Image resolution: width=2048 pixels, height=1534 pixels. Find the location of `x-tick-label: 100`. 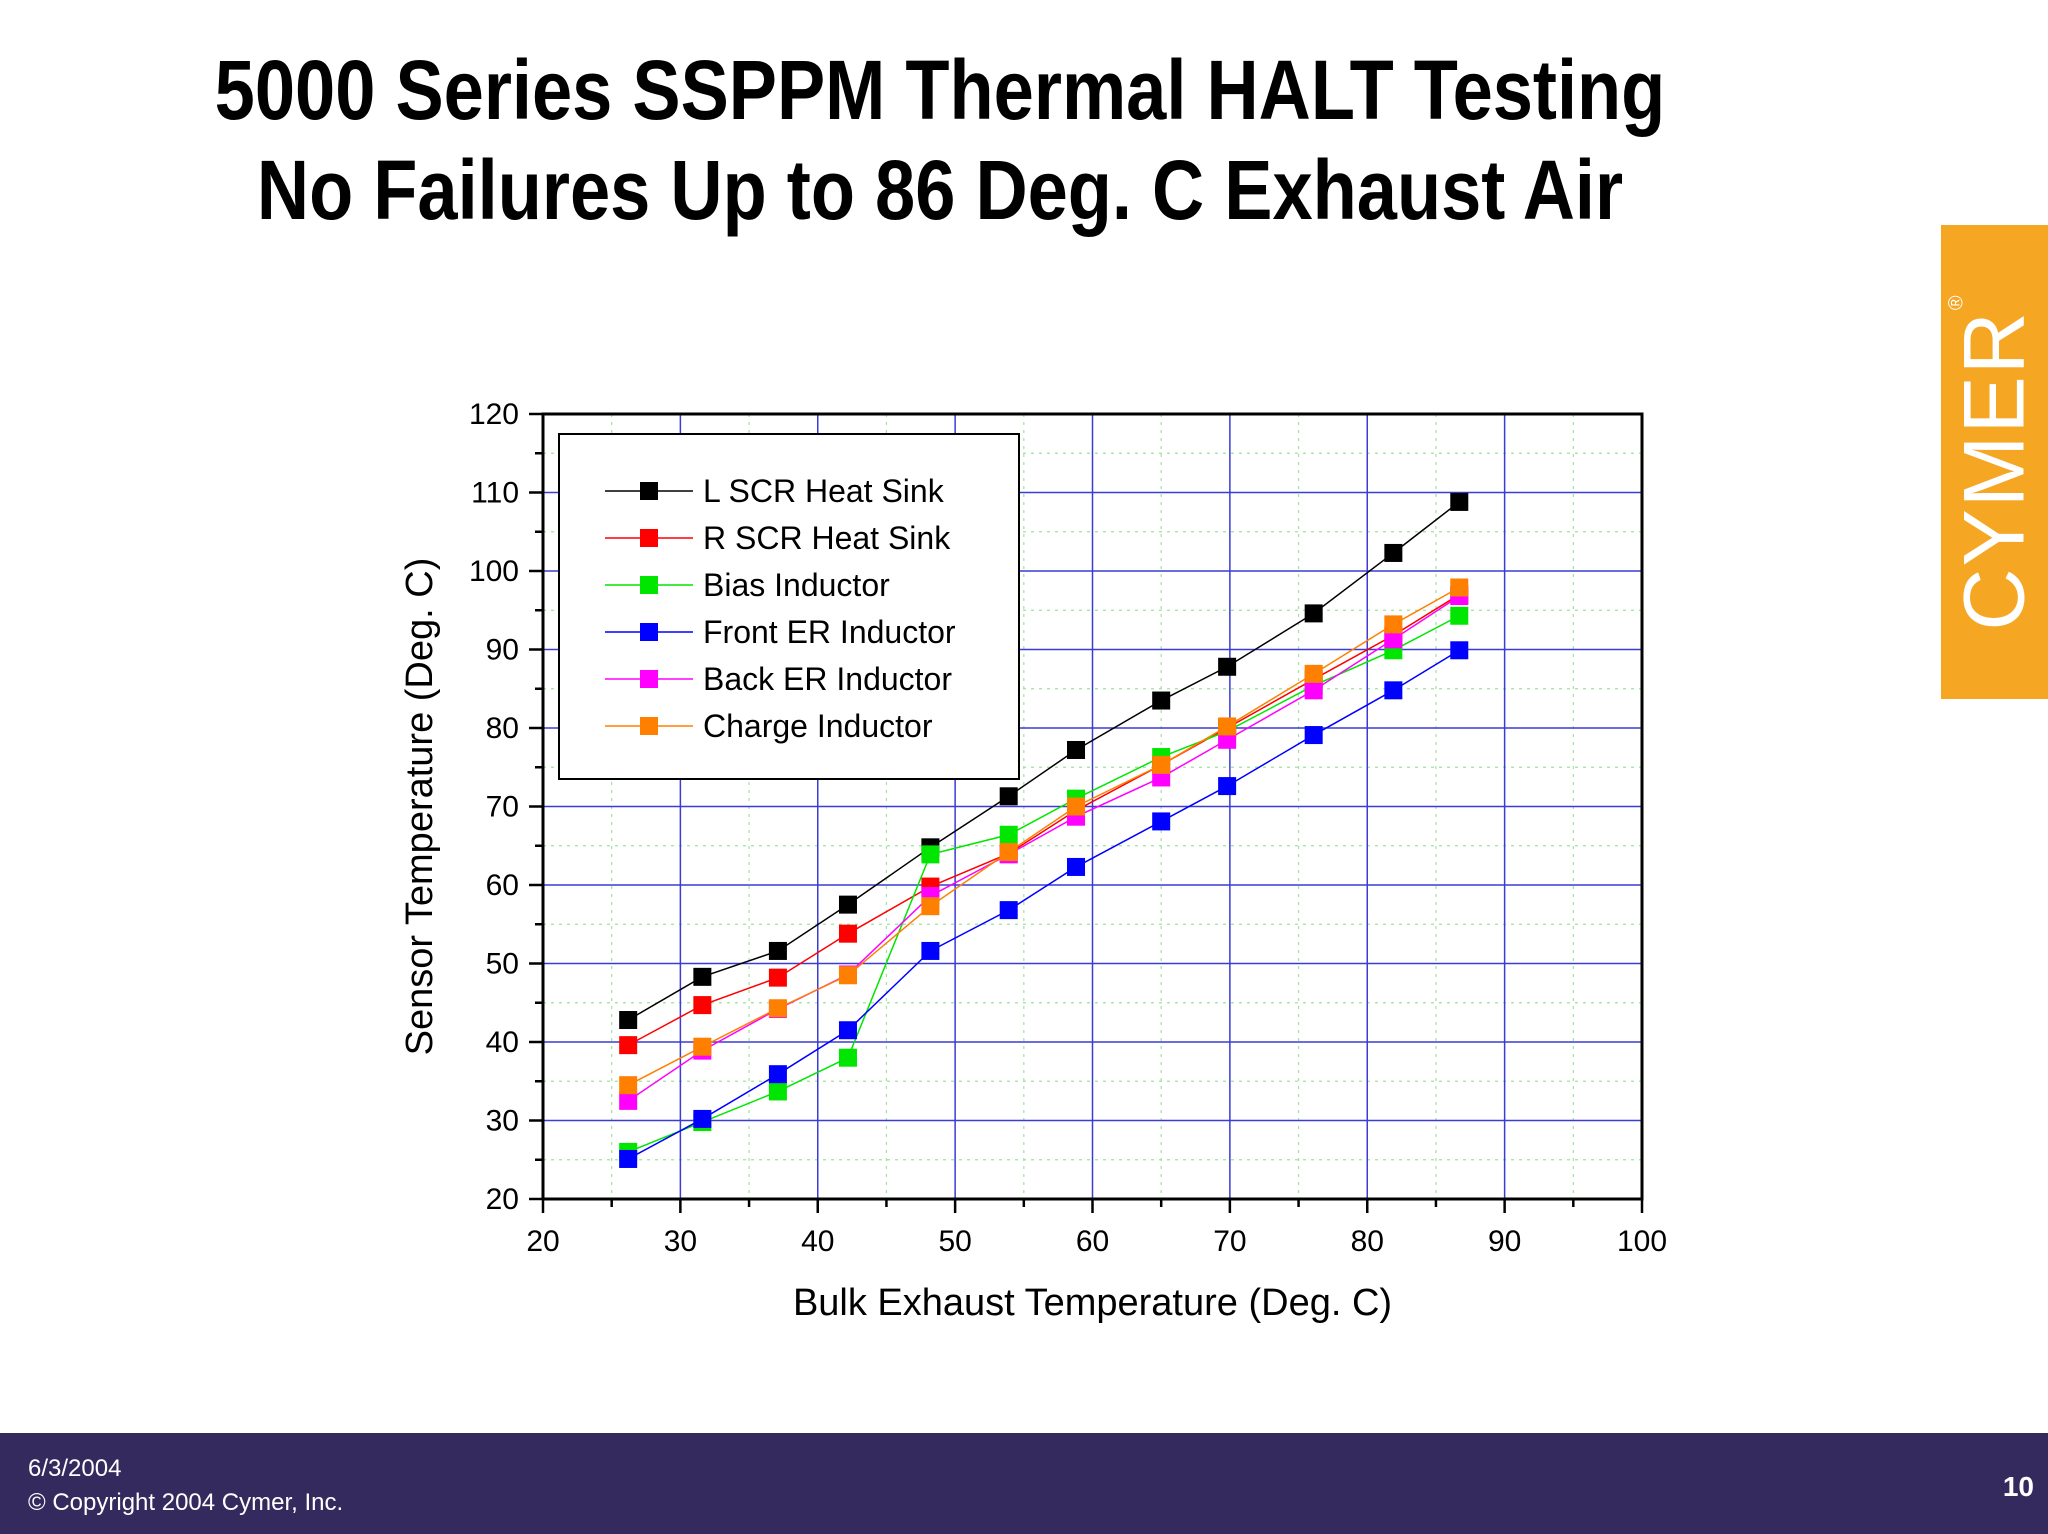

x-tick-label: 100 is located at coordinates (1642, 1241).